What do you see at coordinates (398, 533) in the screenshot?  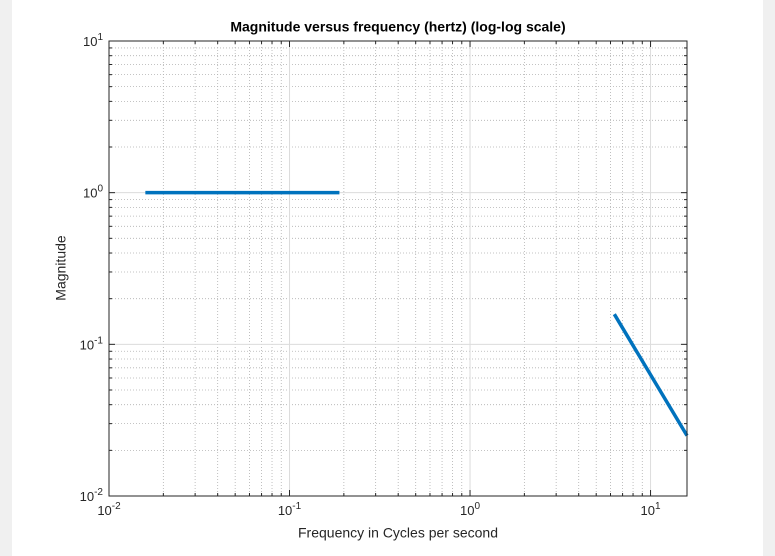 I see `x-axis-label: Frequency in Cycles per second` at bounding box center [398, 533].